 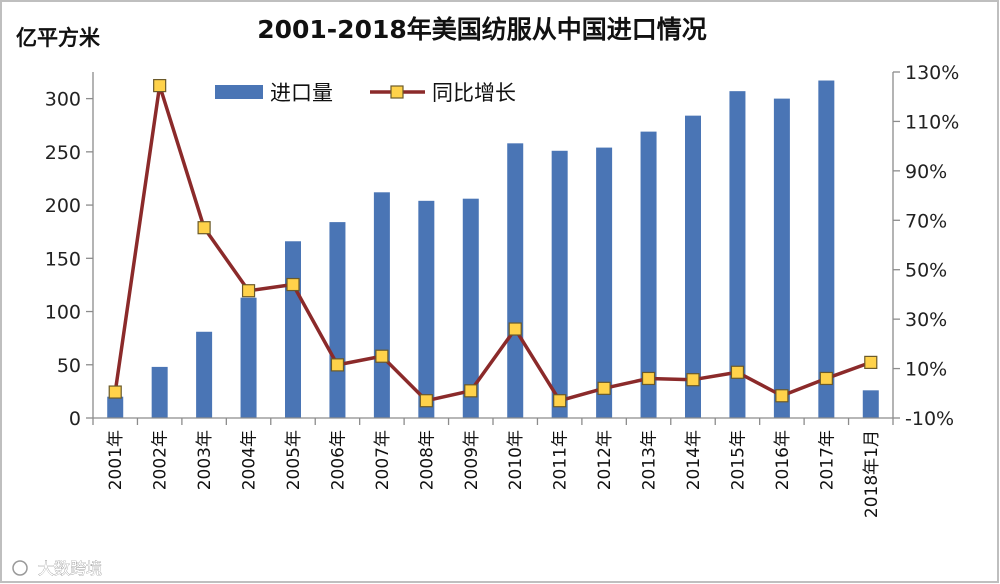 I want to click on x-tick-label-4: 2005年, so click(x=294, y=460).